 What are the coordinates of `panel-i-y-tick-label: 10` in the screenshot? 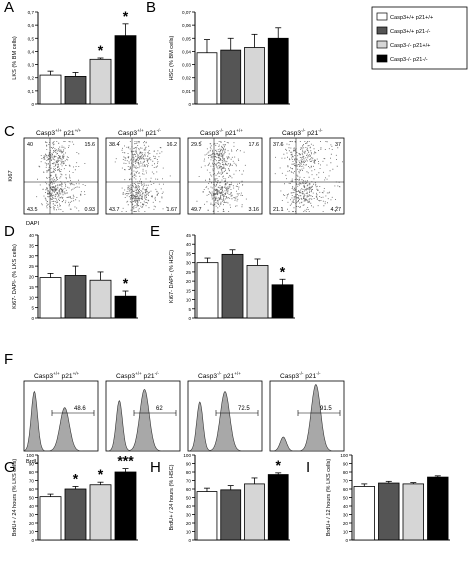 It's located at (346, 532).